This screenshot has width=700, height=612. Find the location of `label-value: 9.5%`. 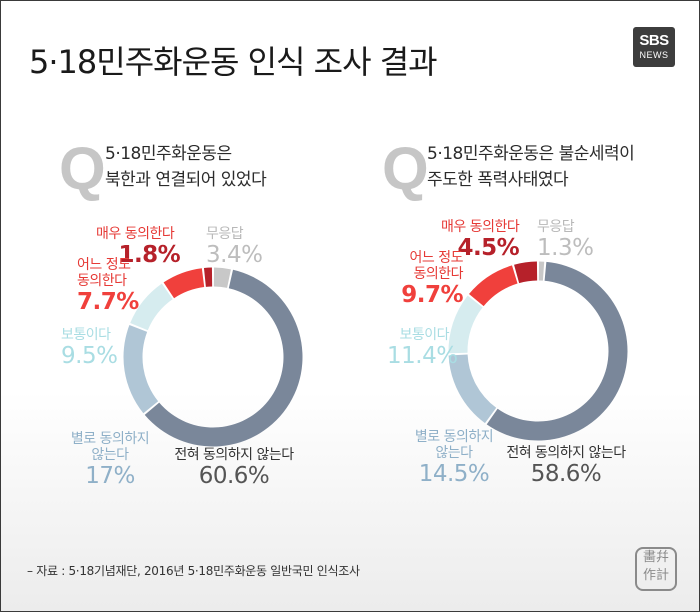

label-value: 9.5% is located at coordinates (89, 356).